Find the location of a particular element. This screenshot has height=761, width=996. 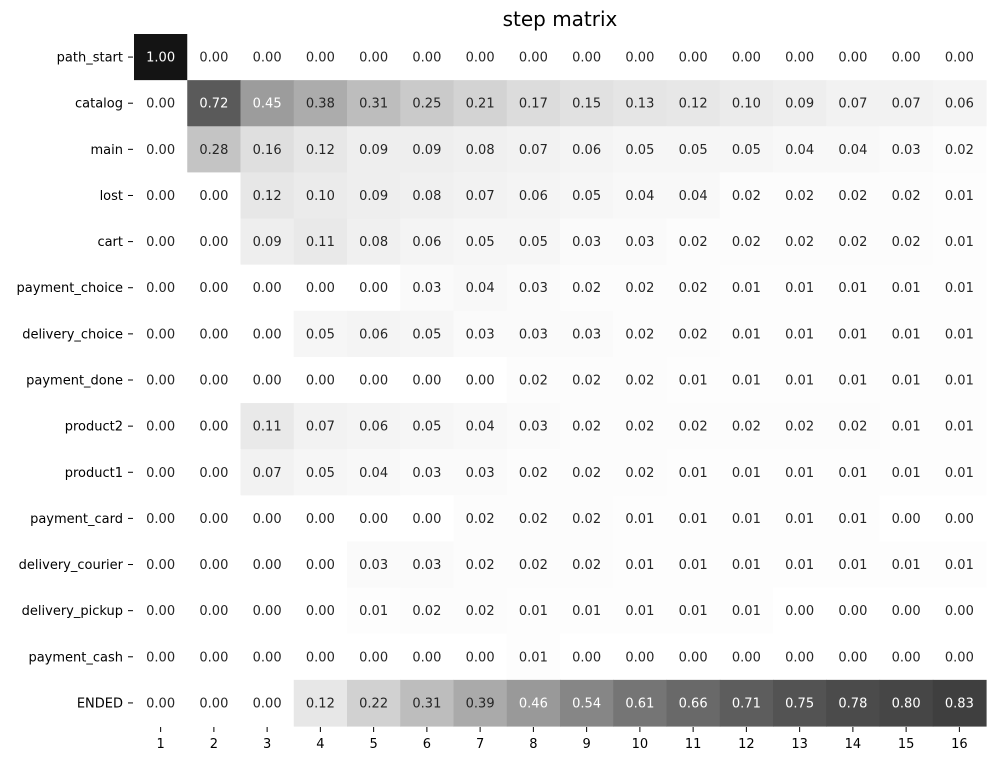

cell-value-label: 0.54 is located at coordinates (586, 703).